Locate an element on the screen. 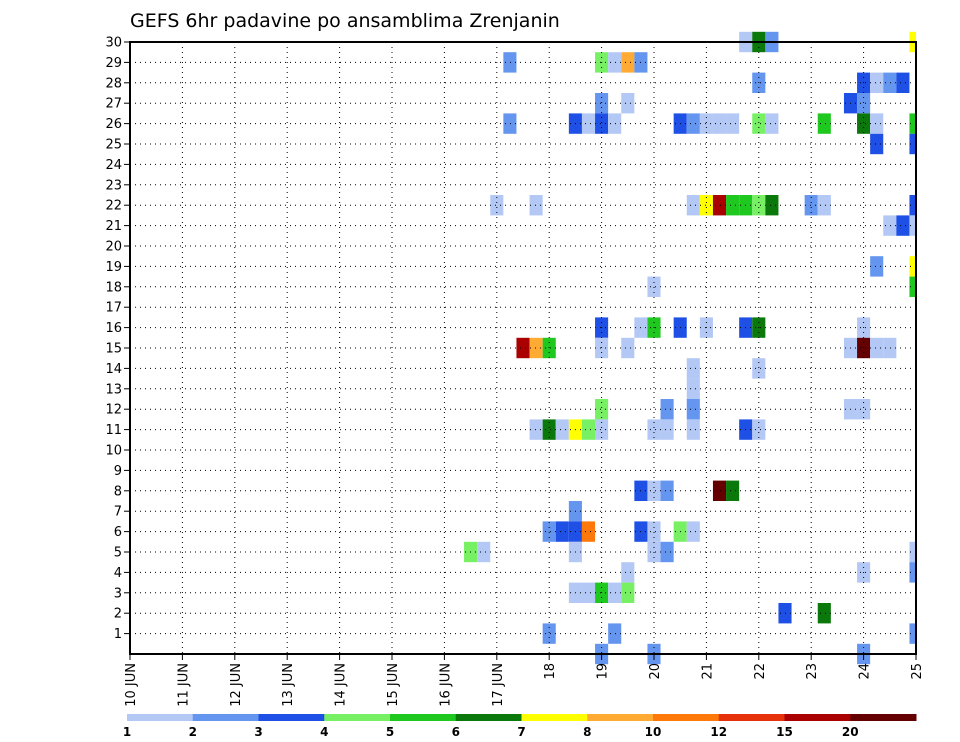 The height and width of the screenshot is (742, 960). y-tick-label: 8 is located at coordinates (118, 491).